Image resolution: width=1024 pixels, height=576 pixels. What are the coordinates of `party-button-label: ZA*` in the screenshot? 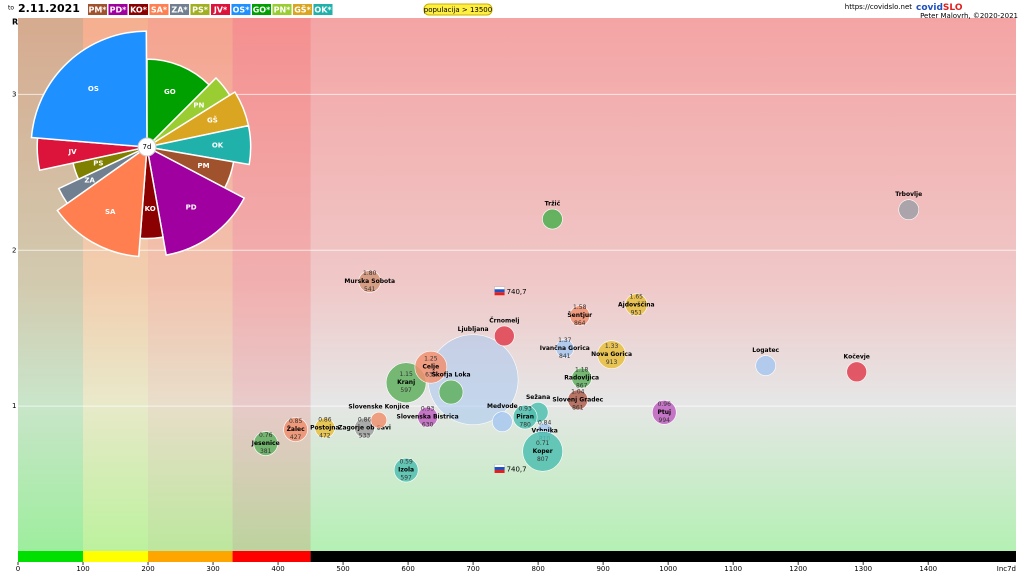 It's located at (179, 10).